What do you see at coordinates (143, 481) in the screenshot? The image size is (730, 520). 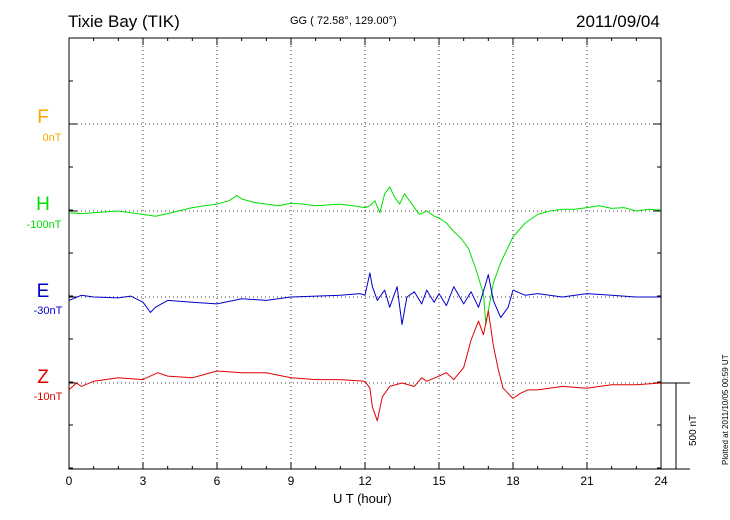 I see `x-tick-label: 3` at bounding box center [143, 481].